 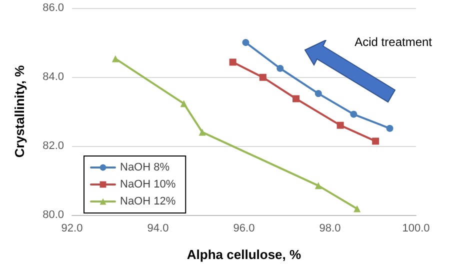 What do you see at coordinates (53, 77) in the screenshot?
I see `y-tick-label: 84.0` at bounding box center [53, 77].